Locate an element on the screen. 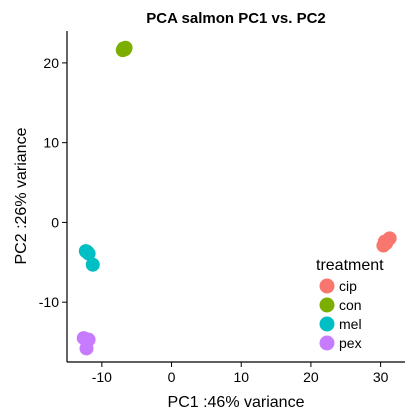 This screenshot has height=420, width=415. y-axis-ticks: -10 0 10 20 is located at coordinates (53, 182).